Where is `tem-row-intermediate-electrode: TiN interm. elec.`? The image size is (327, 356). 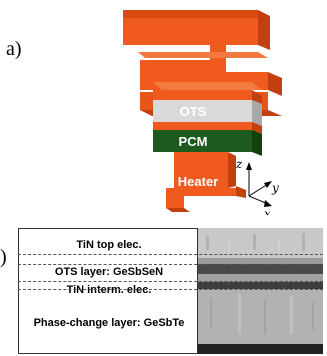 tem-row-intermediate-electrode: TiN interm. elec. is located at coordinates (109, 290).